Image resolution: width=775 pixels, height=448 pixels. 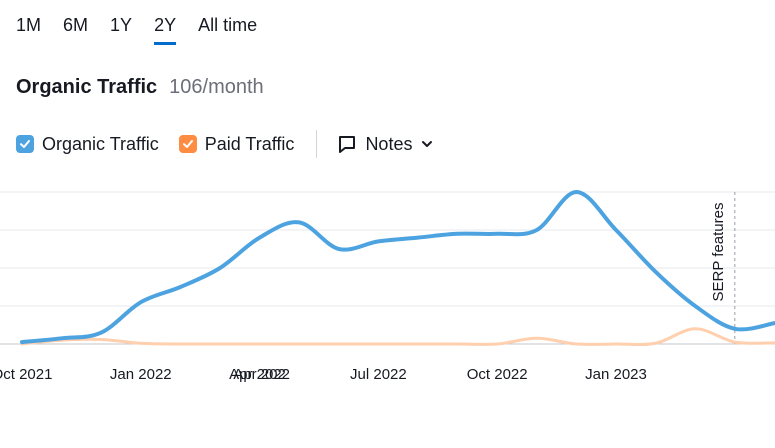 What do you see at coordinates (228, 25) in the screenshot?
I see `range-tab-all-time: All time` at bounding box center [228, 25].